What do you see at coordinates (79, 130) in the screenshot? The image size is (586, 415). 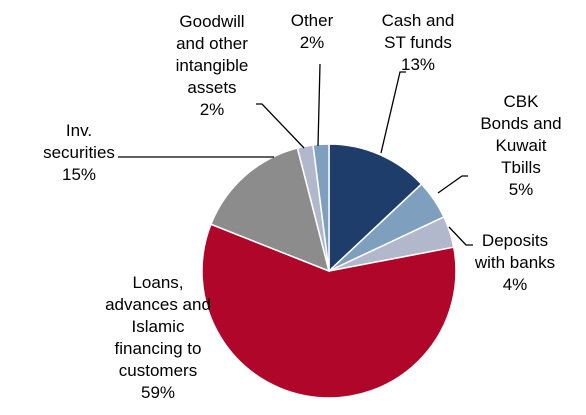 I see `slice-label-line: Inv.` at bounding box center [79, 130].